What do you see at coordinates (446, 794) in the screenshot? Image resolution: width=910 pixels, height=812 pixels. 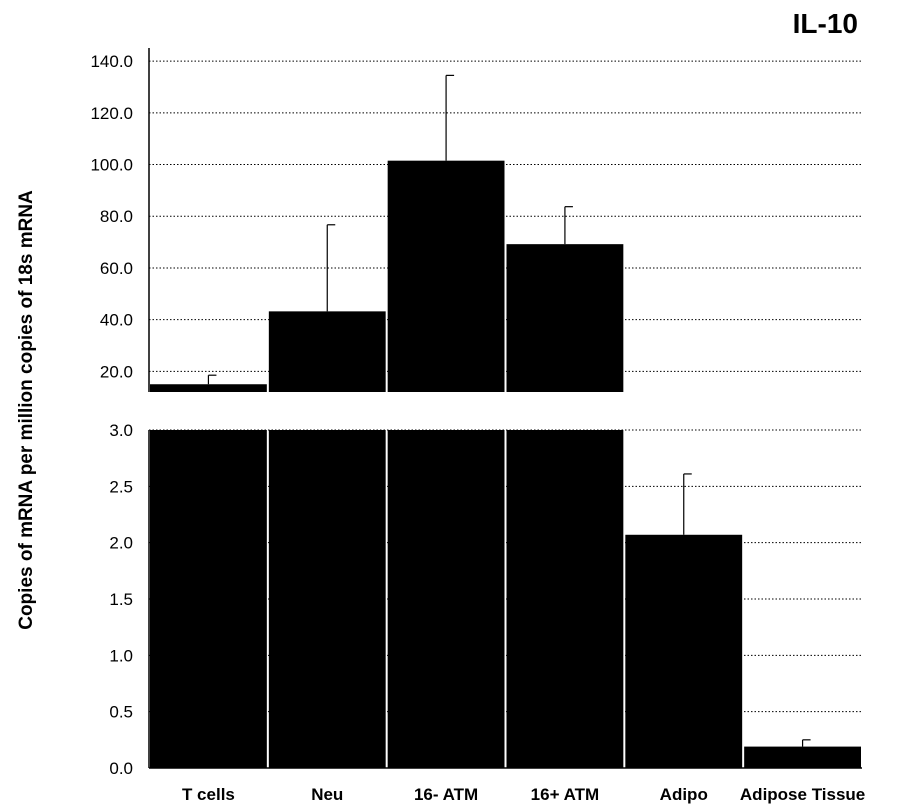 I see `x-tick-label: 16- ATM` at bounding box center [446, 794].